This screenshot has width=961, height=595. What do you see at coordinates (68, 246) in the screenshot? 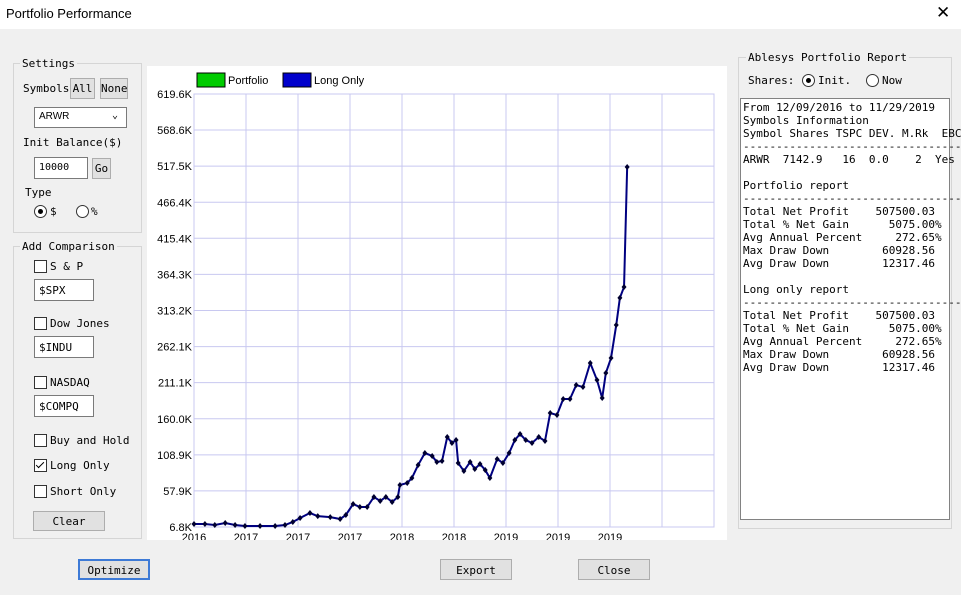
I see `group-label: Add Comparison` at bounding box center [68, 246].